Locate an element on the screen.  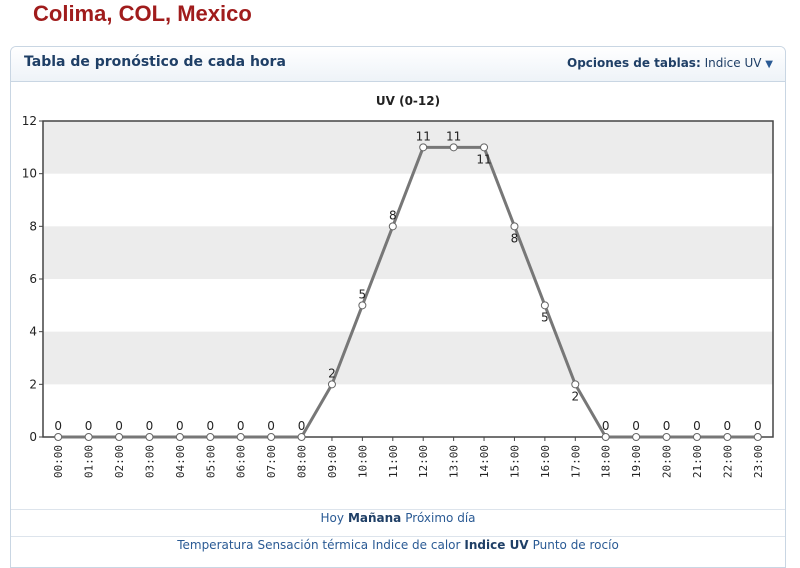
data-label-4: 0 is located at coordinates (180, 426).